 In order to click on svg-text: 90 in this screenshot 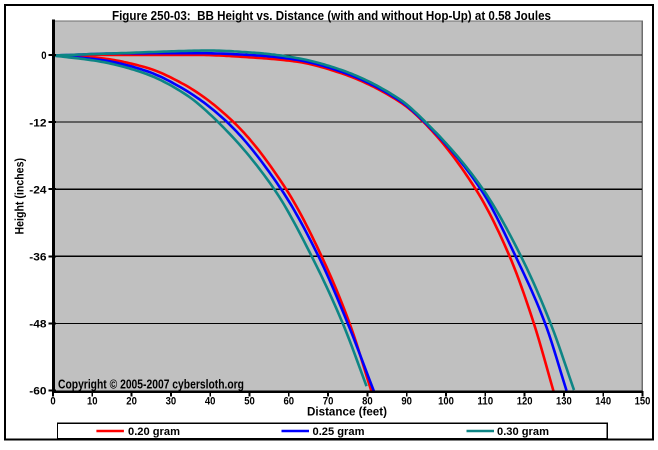, I will do `click(406, 402)`.